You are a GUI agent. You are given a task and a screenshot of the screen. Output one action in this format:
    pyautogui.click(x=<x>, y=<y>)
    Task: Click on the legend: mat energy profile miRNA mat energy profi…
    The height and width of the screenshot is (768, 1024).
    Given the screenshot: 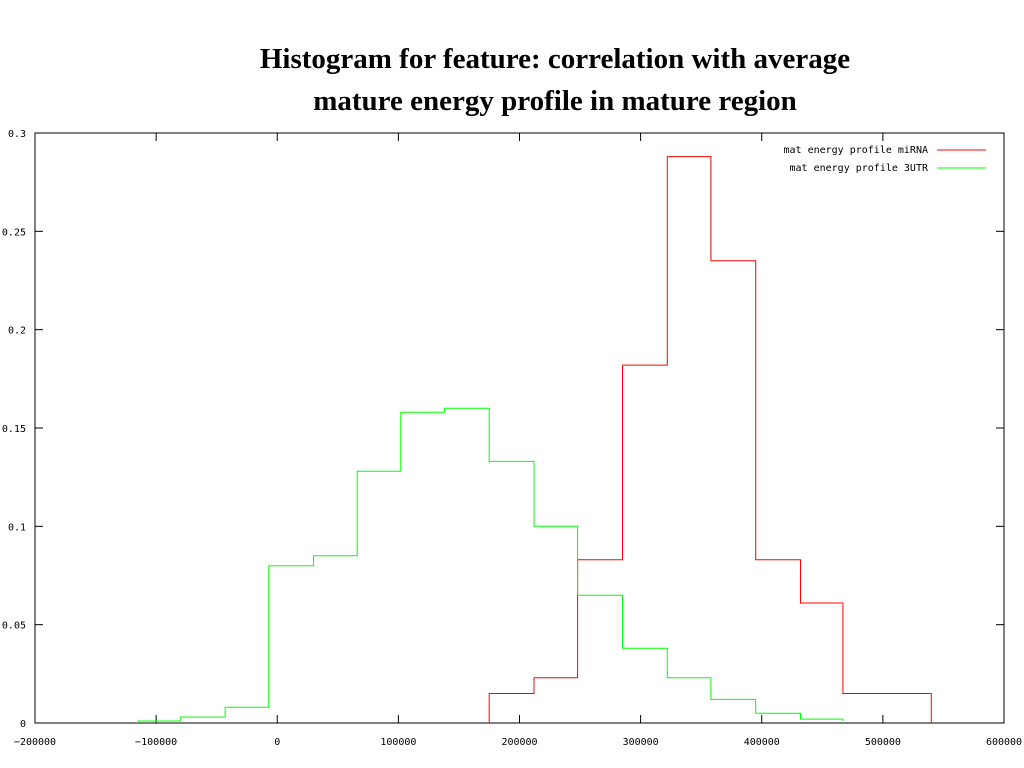 What is the action you would take?
    pyautogui.click(x=885, y=159)
    